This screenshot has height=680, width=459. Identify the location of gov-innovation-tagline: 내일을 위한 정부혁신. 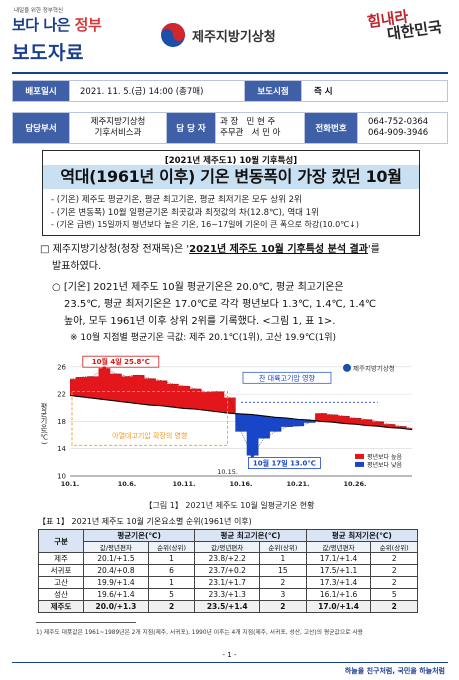
(39, 11).